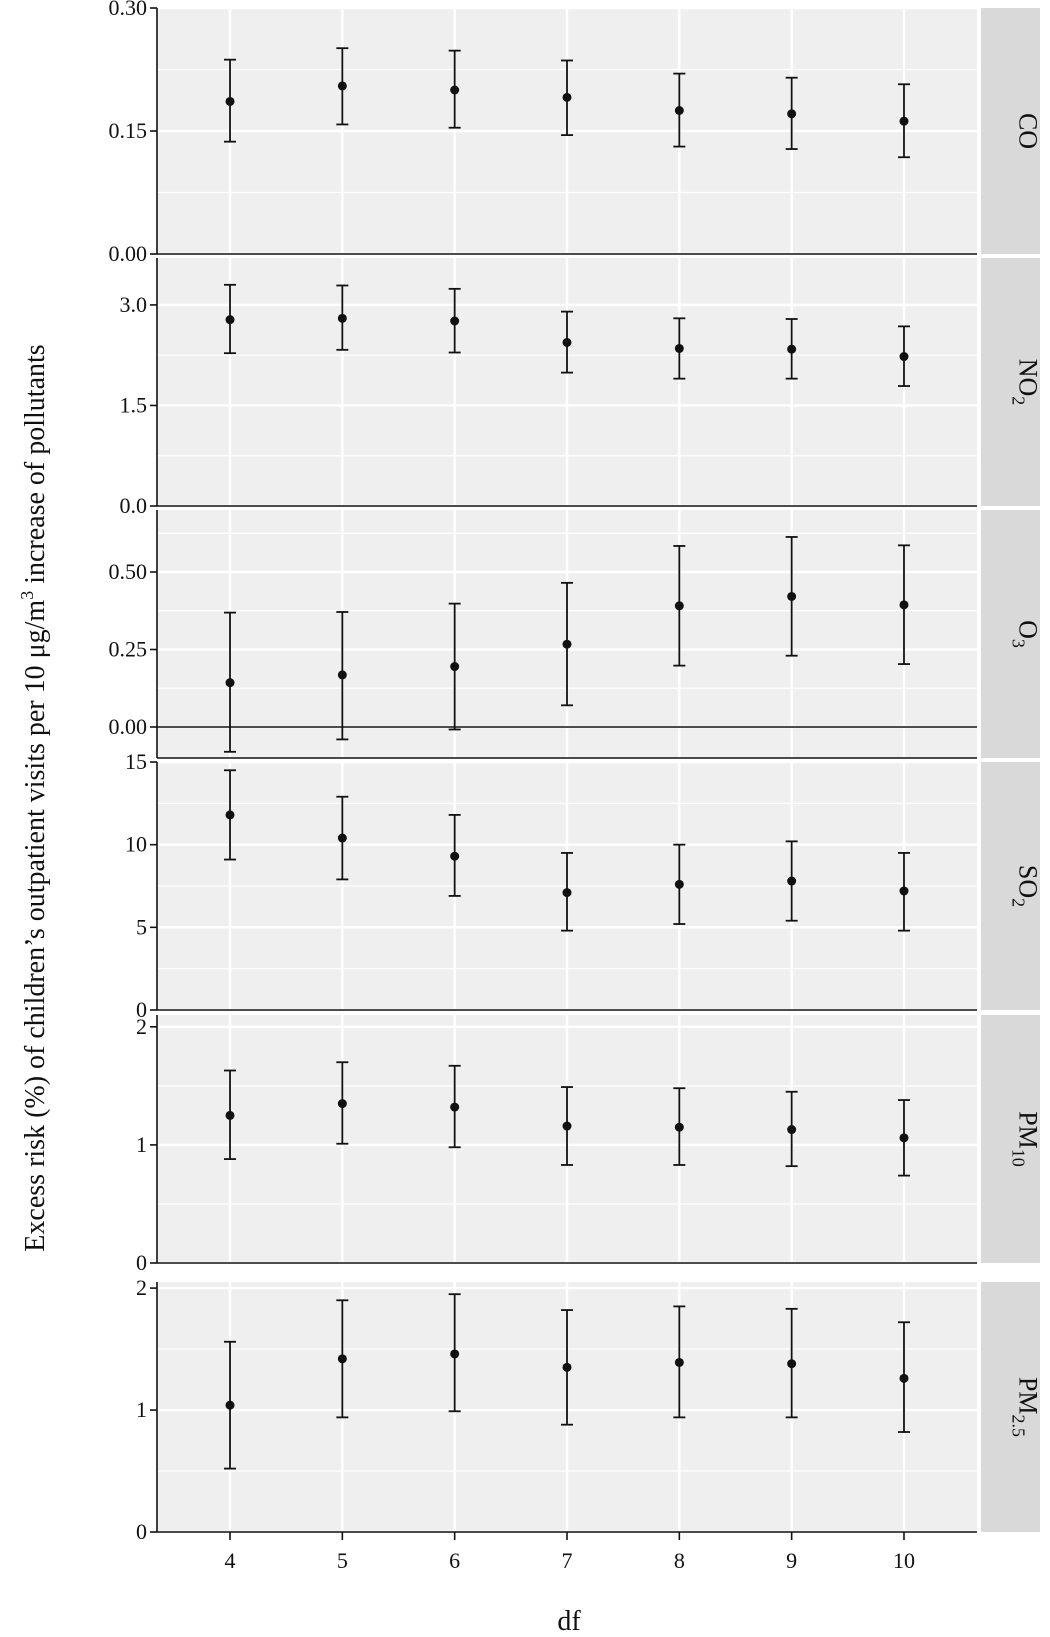  What do you see at coordinates (454, 1560) in the screenshot?
I see `x-tick-label: 6` at bounding box center [454, 1560].